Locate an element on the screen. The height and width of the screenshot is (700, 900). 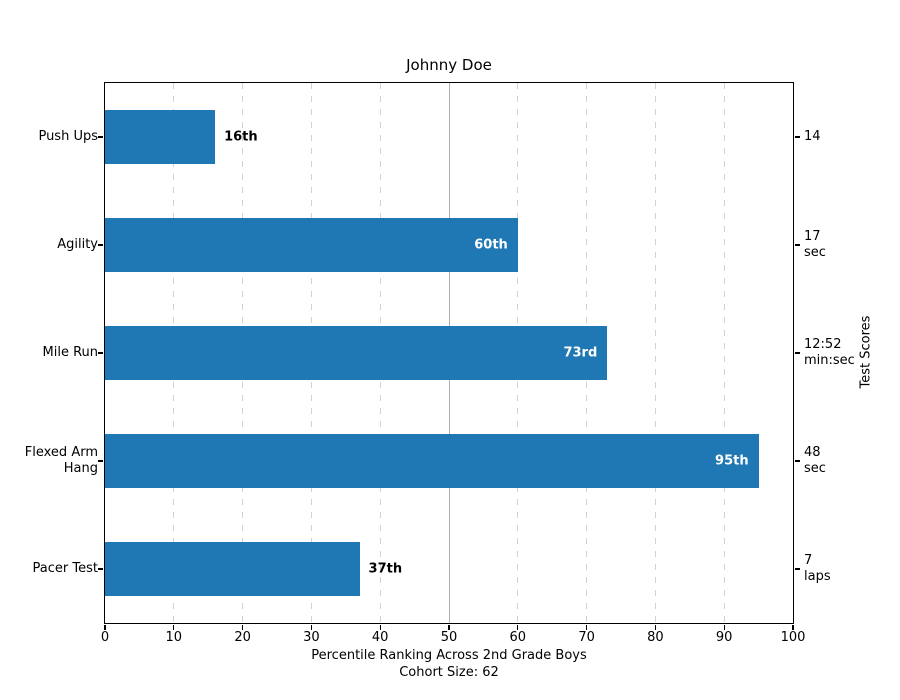
chart-title: Johnny Doe is located at coordinates (449, 65).